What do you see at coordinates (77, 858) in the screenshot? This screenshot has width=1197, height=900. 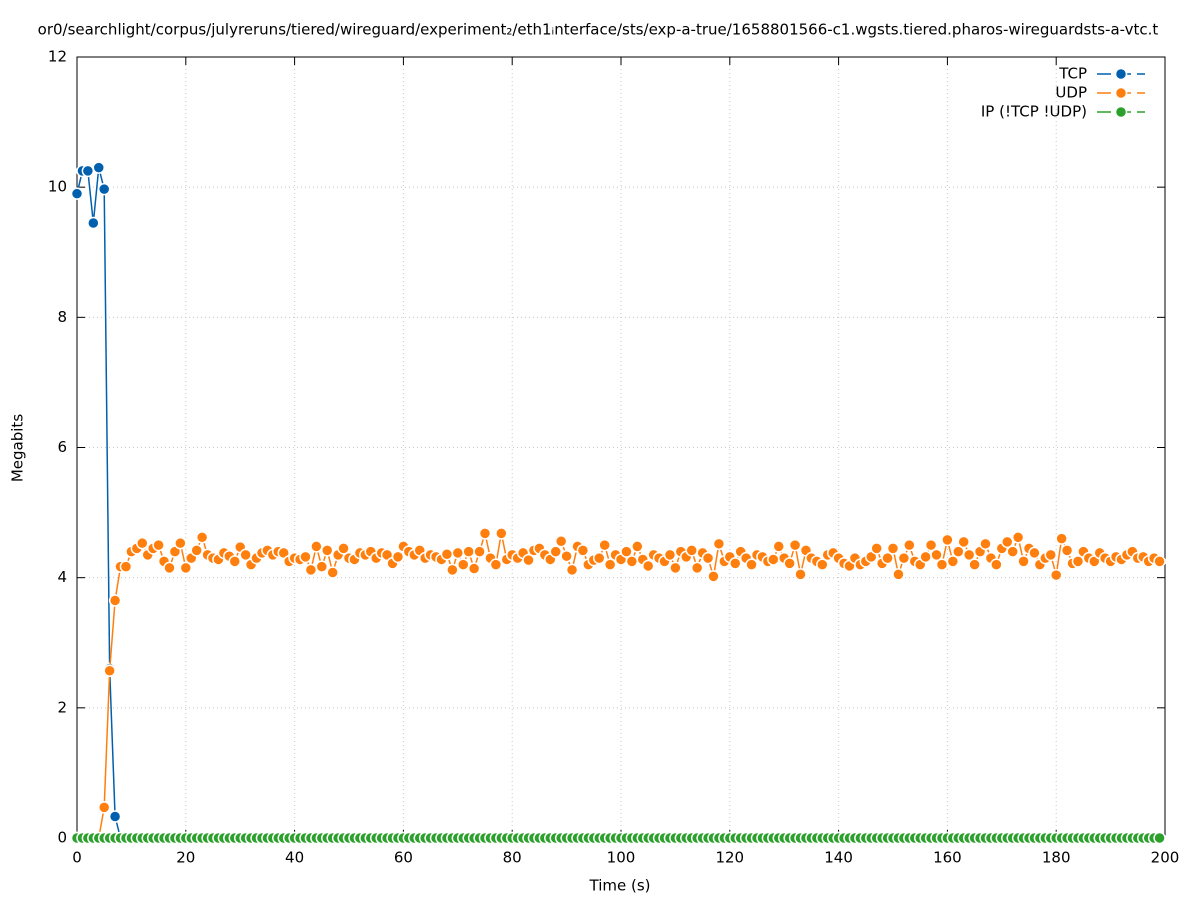 I see `x-tick-label: 0` at bounding box center [77, 858].